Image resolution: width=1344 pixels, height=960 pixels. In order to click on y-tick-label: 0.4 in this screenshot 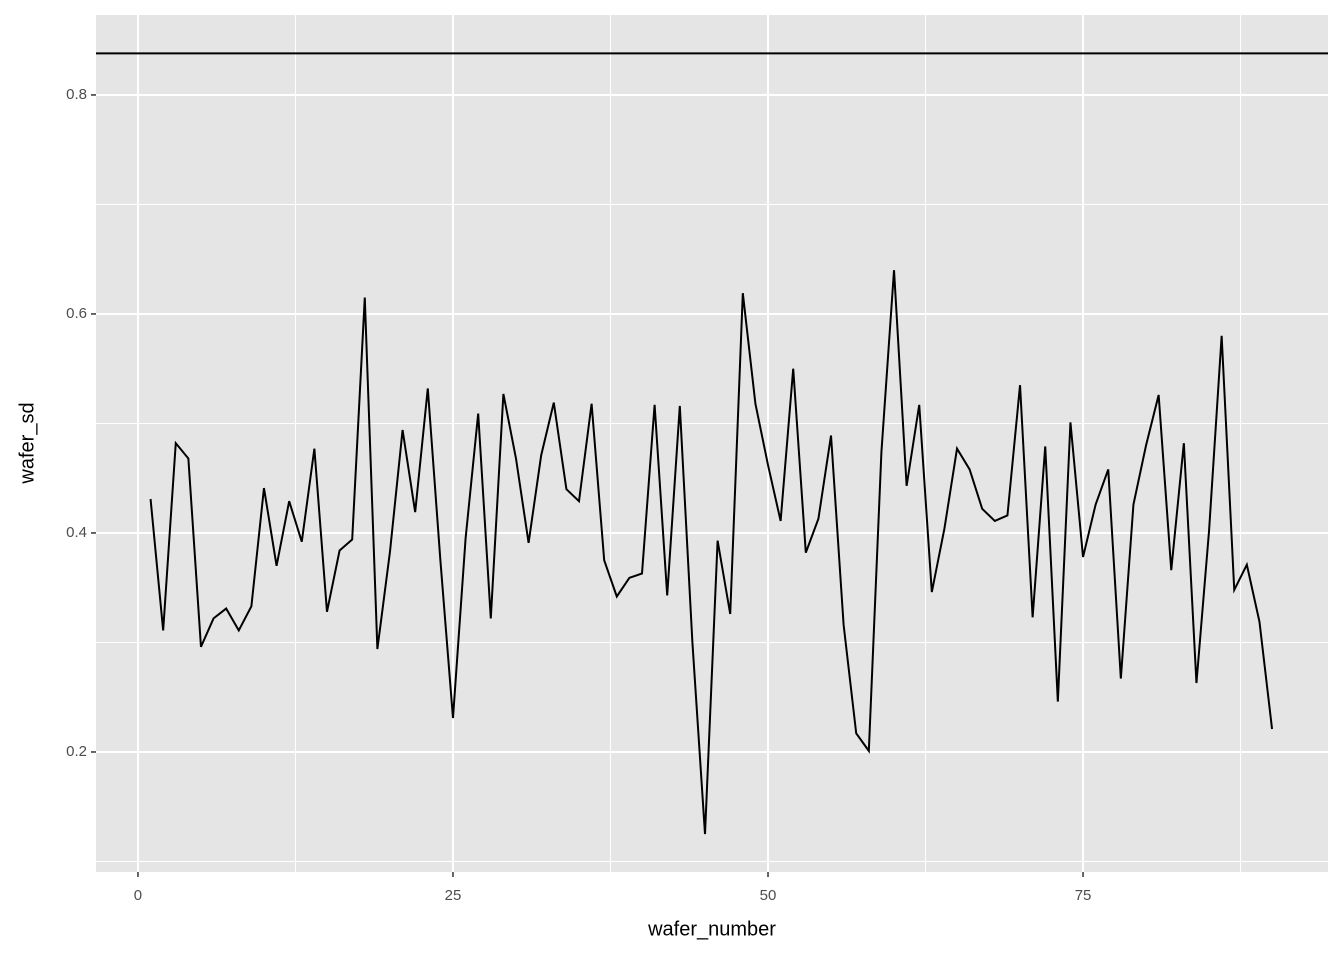, I will do `click(76, 532)`.